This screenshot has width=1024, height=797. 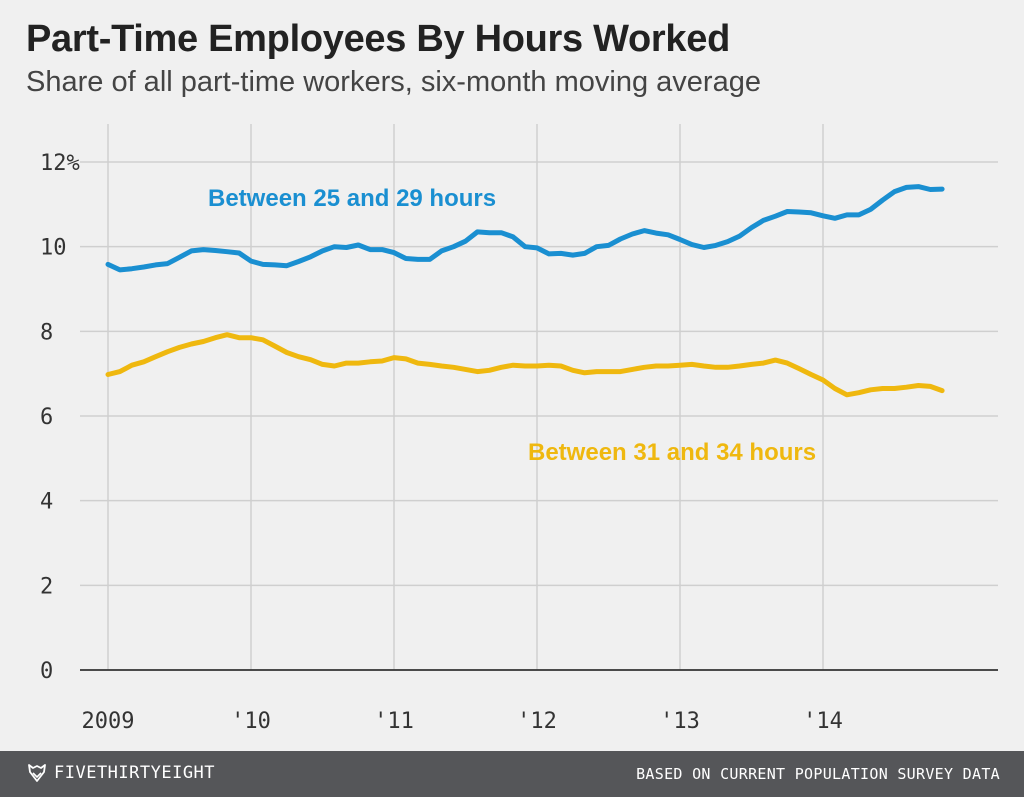 I want to click on x-tick-label: 2009, so click(x=108, y=721).